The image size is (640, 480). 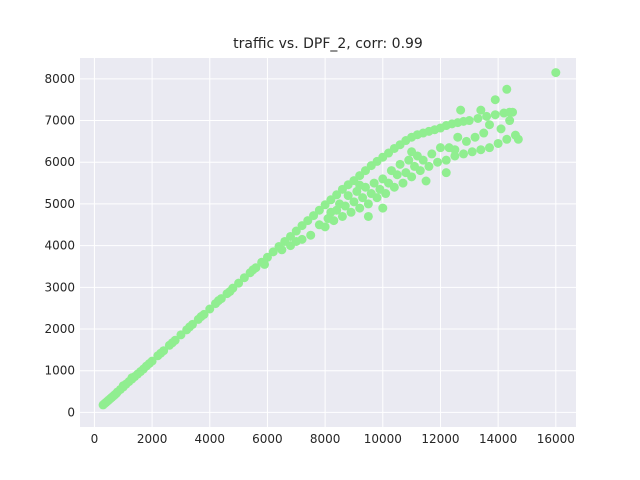 I want to click on y-tick-label: 7000, so click(x=59, y=121).